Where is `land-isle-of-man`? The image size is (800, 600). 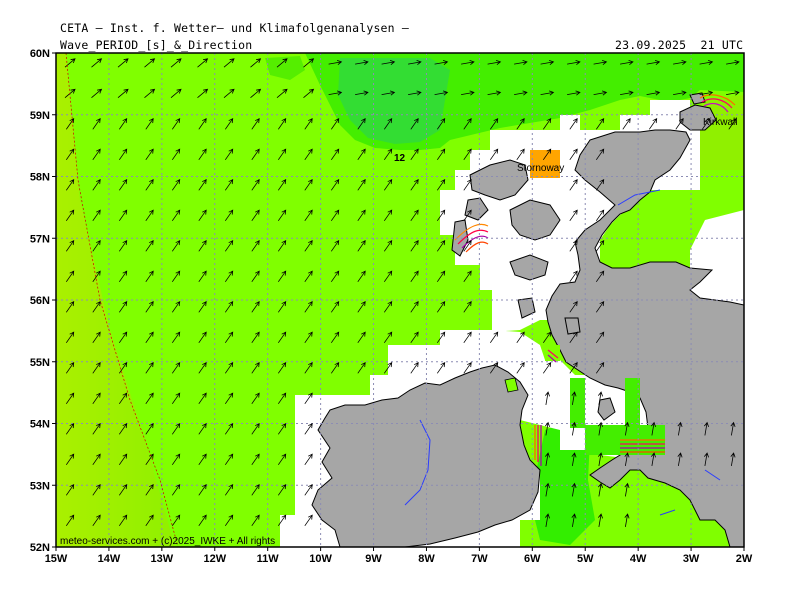 land-isle-of-man is located at coordinates (606, 409).